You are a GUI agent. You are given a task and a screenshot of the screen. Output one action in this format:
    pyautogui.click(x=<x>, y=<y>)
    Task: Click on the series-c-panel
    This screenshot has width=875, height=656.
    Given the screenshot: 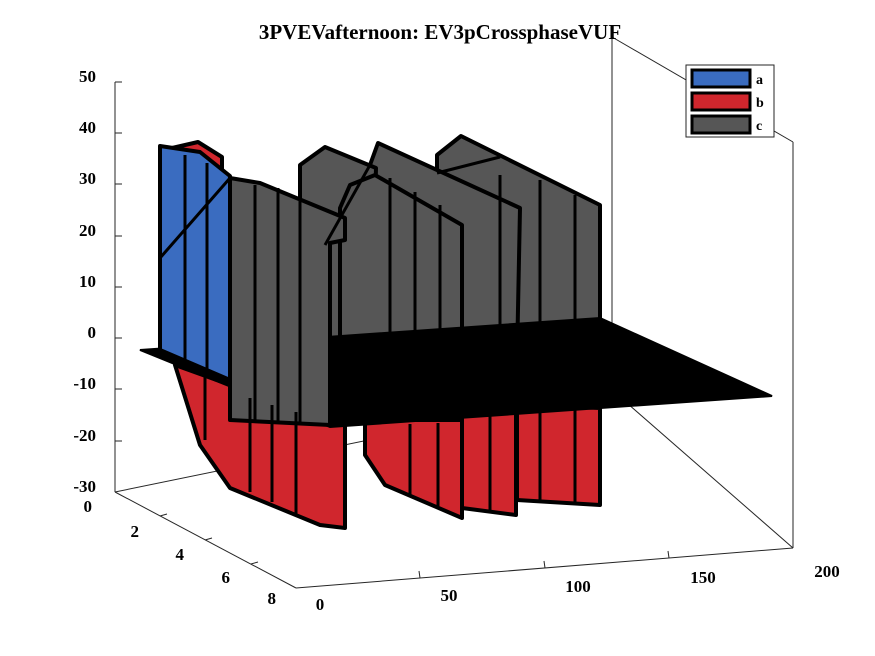 What is the action you would take?
    pyautogui.click(x=287, y=301)
    